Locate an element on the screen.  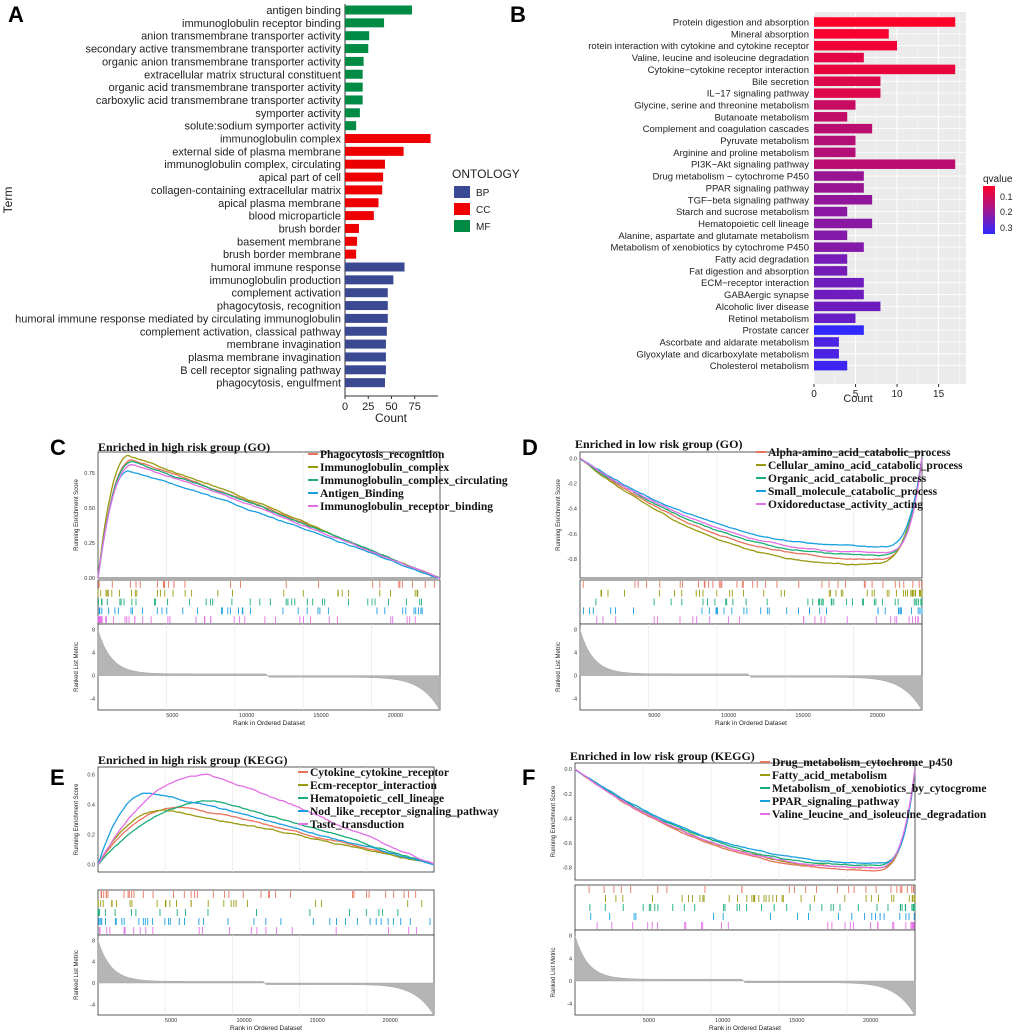
category-label: Complement and coagulation cascades is located at coordinates (726, 129).